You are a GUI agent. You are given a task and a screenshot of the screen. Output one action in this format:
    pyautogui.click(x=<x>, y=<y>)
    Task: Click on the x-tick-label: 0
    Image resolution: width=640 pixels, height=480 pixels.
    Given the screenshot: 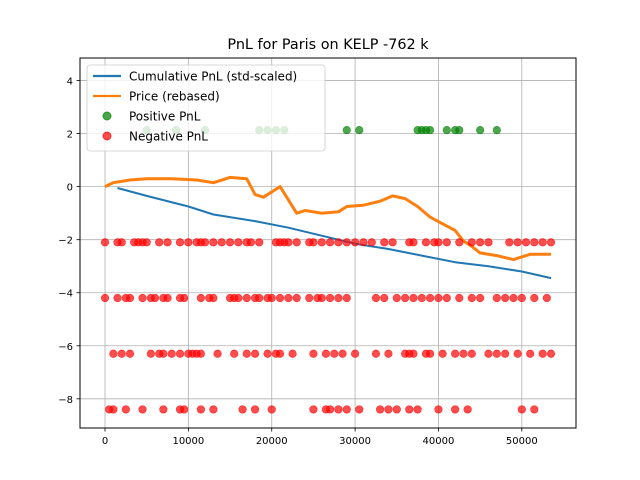 What is the action you would take?
    pyautogui.click(x=105, y=441)
    